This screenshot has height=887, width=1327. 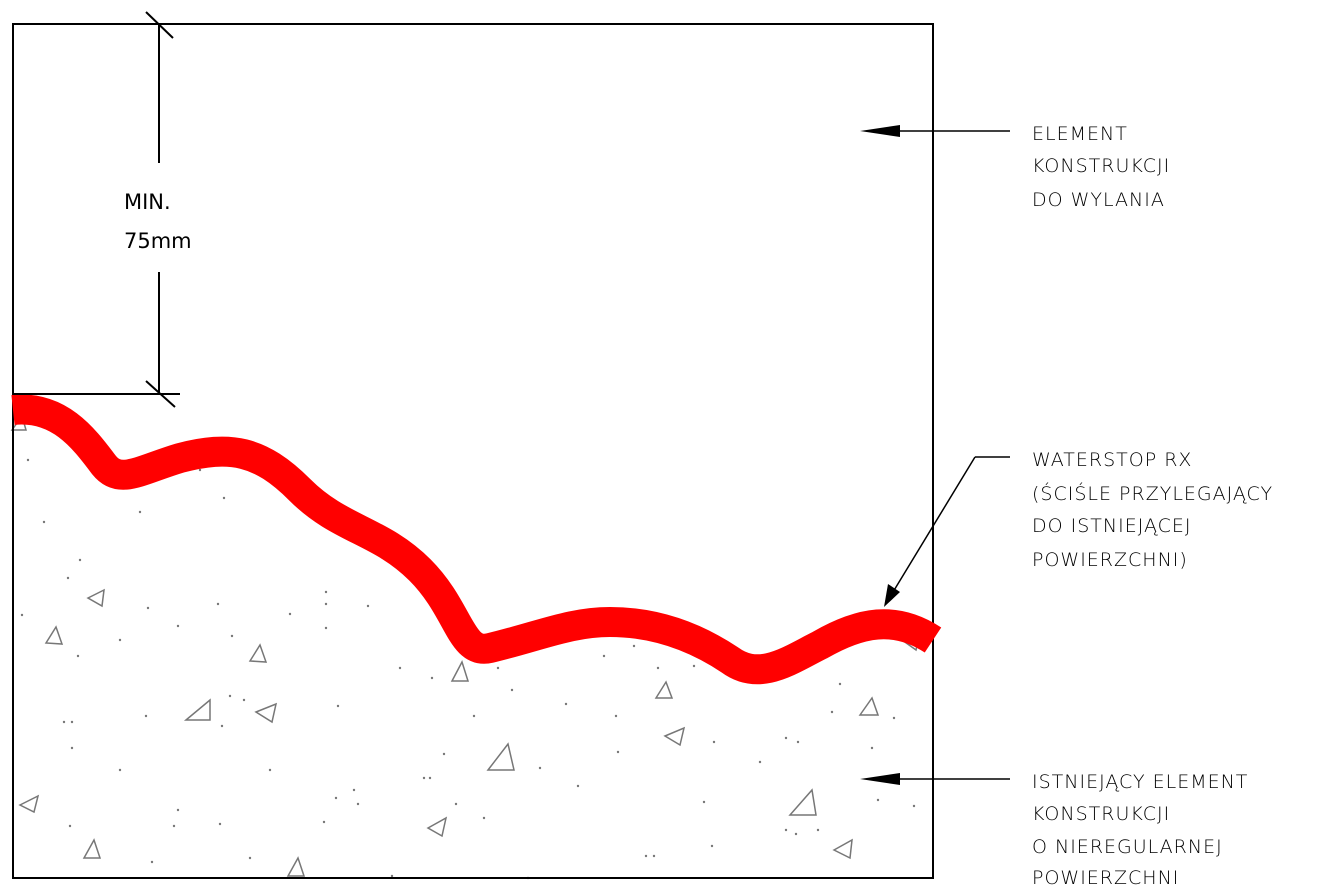 I want to click on svg-text: POWIERZCHNI, so click(x=1105, y=877).